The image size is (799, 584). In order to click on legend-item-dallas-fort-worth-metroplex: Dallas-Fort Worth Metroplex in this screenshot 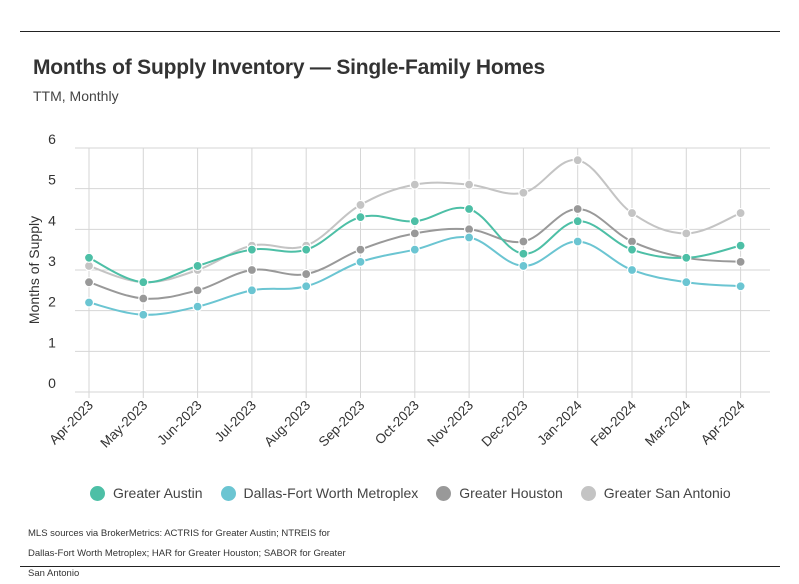, I will do `click(319, 493)`.